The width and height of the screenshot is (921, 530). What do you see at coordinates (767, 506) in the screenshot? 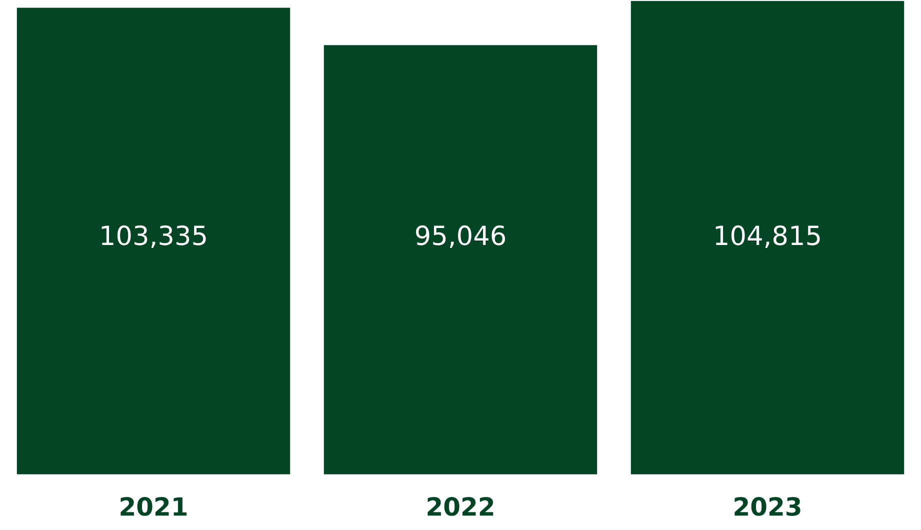
I see `x-tick-label: 2023` at bounding box center [767, 506].